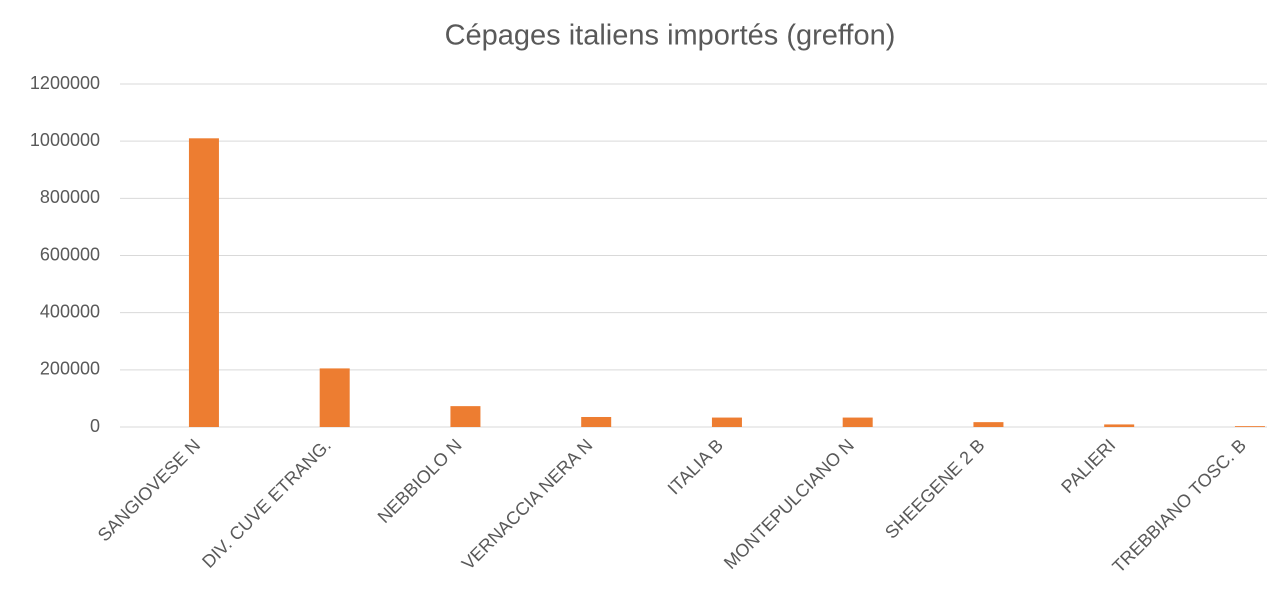 This screenshot has height=597, width=1284. I want to click on y-tick-label: 1000000, so click(65, 140).